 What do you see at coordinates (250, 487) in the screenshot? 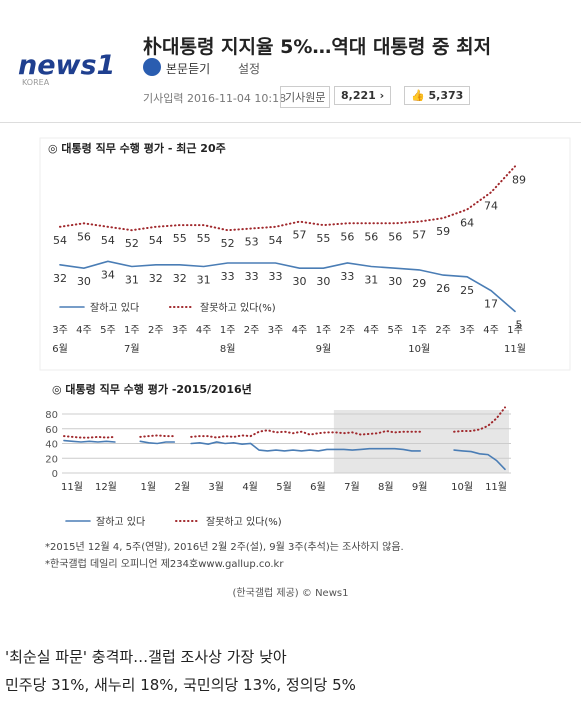
I see `x-tick-label: 4월` at bounding box center [250, 487].